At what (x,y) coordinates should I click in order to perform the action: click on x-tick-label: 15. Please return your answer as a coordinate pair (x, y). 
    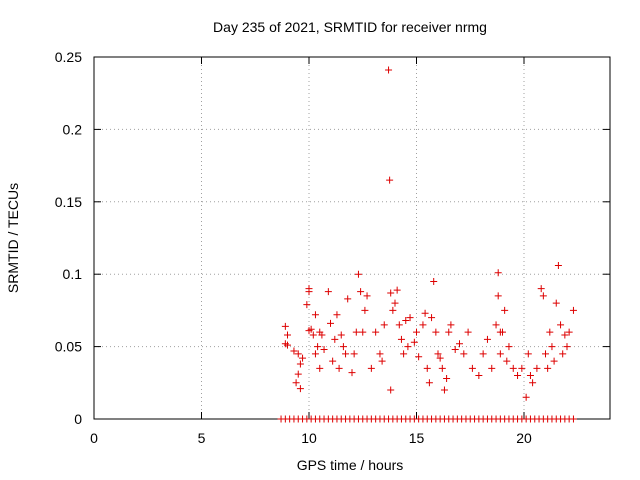
    Looking at the image, I should click on (417, 438).